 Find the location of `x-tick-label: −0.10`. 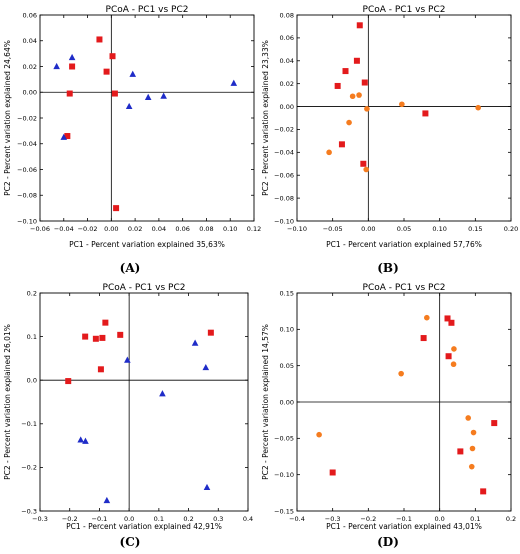

x-tick-label: −0.10 is located at coordinates (297, 229).